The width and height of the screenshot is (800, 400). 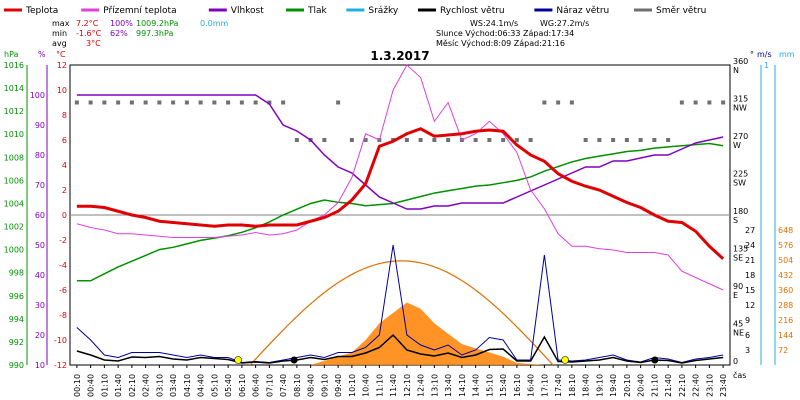 What do you see at coordinates (59, 33) in the screenshot?
I see `stat-min-label: min` at bounding box center [59, 33].